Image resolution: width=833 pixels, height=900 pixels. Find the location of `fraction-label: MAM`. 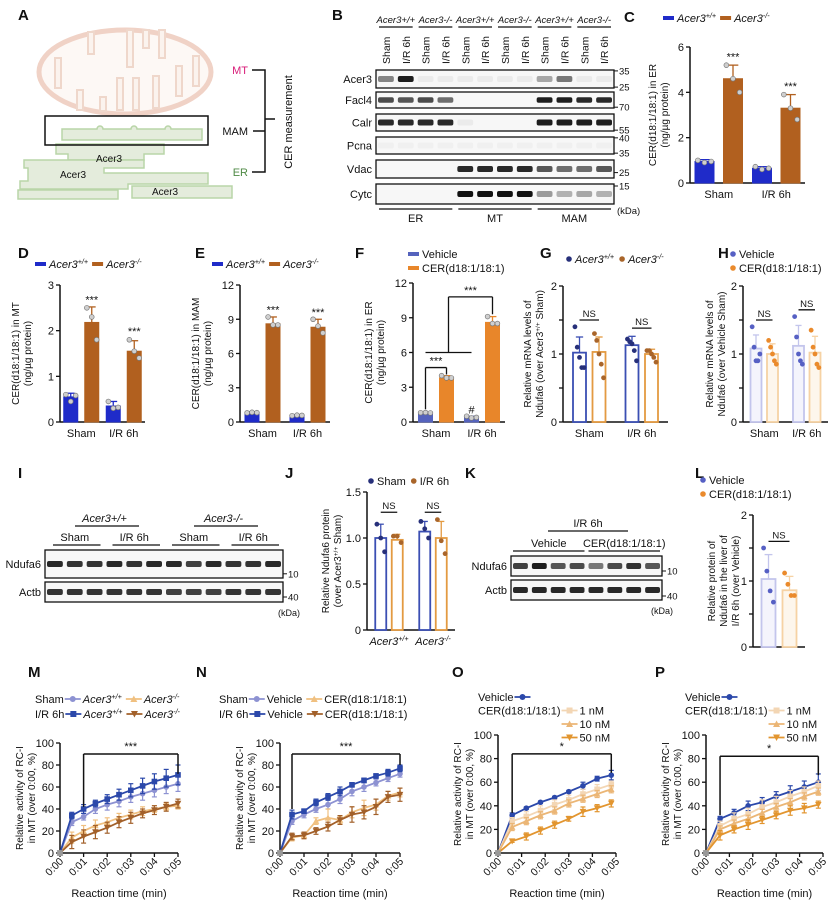

fraction-label: MAM is located at coordinates (574, 219).